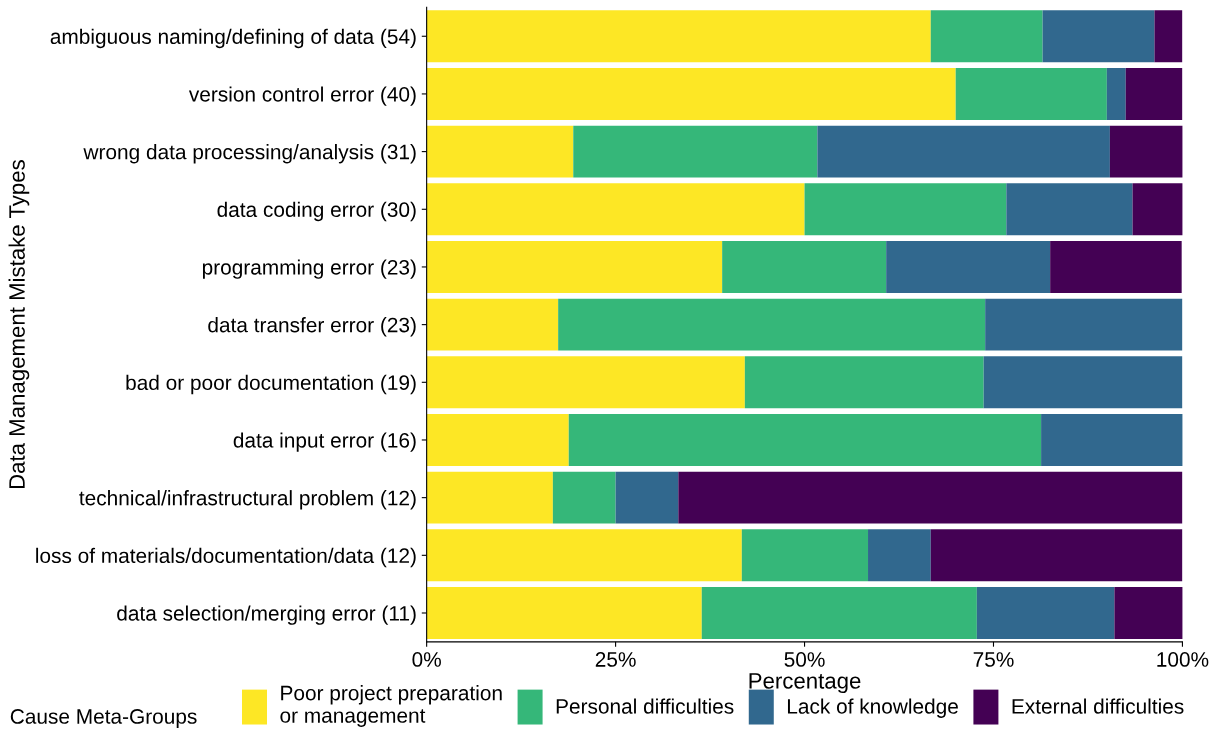  What do you see at coordinates (391, 706) in the screenshot?
I see `legend-label: Poor project preparation or management` at bounding box center [391, 706].